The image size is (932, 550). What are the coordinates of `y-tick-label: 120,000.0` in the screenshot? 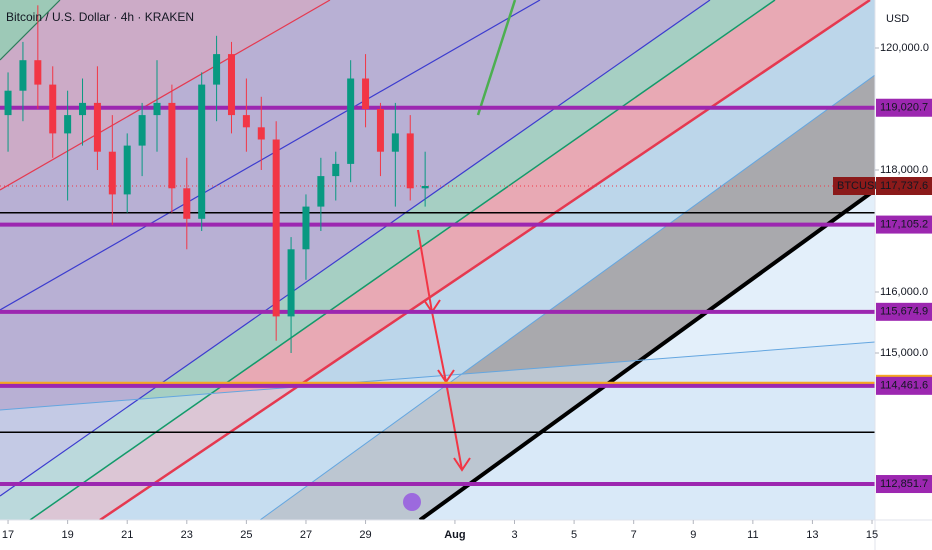 It's located at (904, 48).